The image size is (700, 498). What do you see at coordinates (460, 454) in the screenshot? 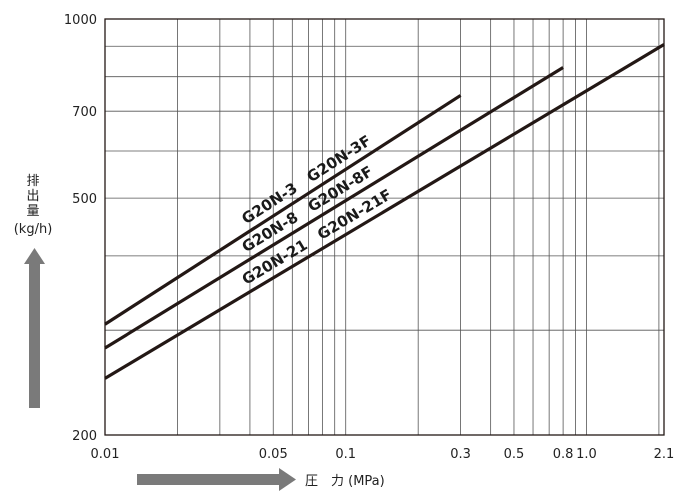
I see `x-tick-label-3: 0.3` at bounding box center [460, 454].